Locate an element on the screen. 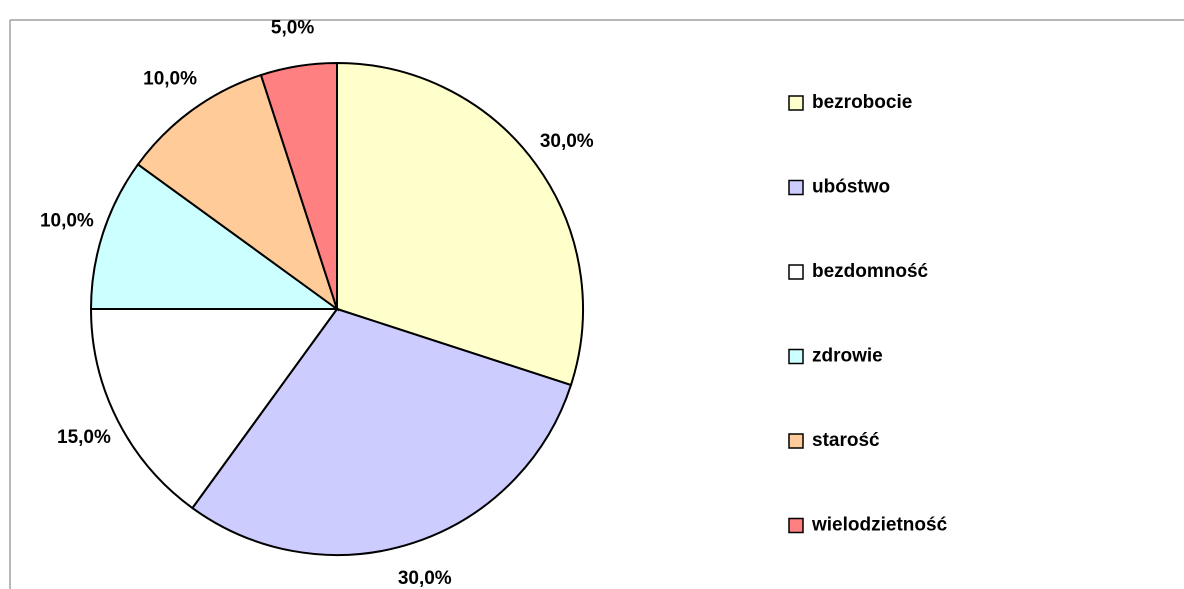  legend-label: zdrowie is located at coordinates (847, 356).